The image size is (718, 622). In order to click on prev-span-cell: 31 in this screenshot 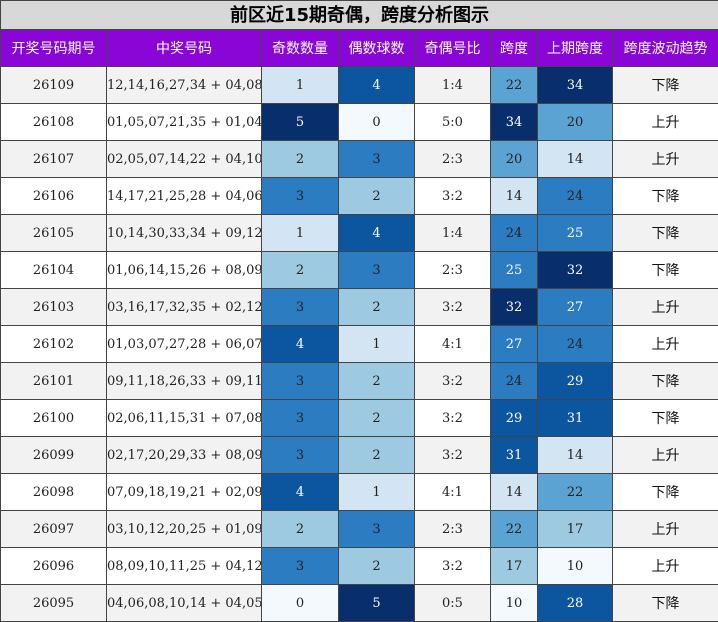, I will do `click(575, 418)`.